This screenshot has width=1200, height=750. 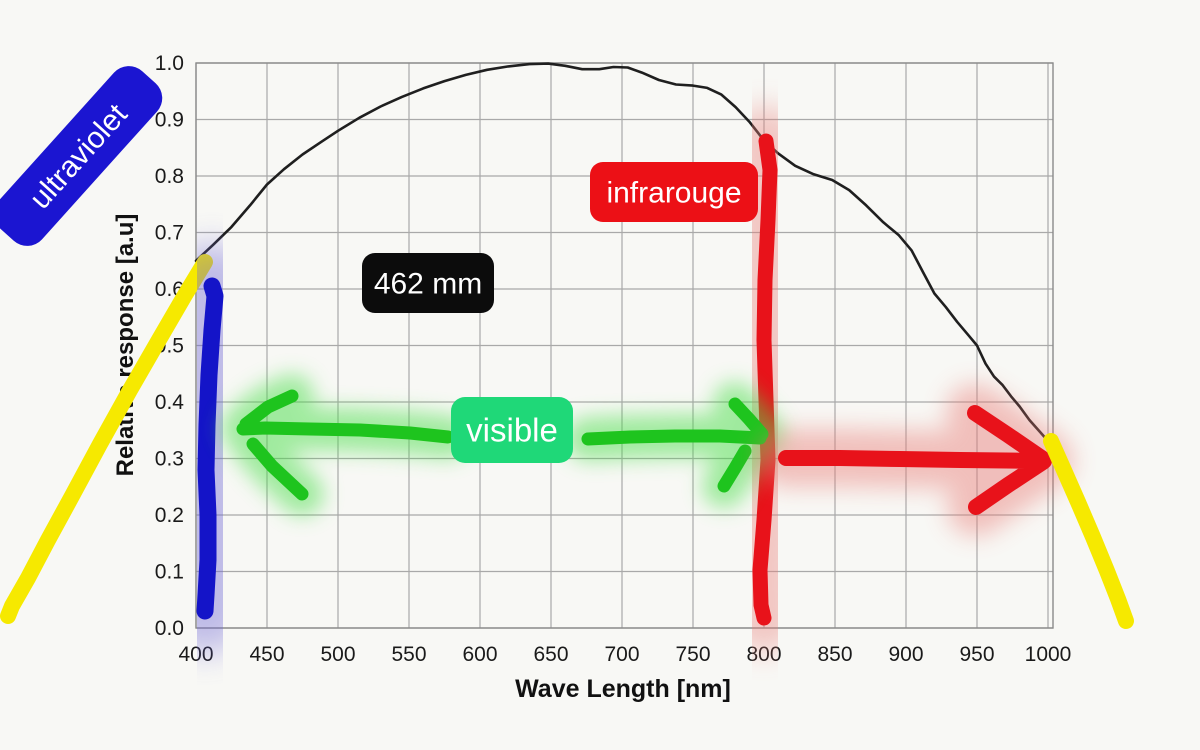 I want to click on stroke-green-arrow-right, so click(x=675, y=445).